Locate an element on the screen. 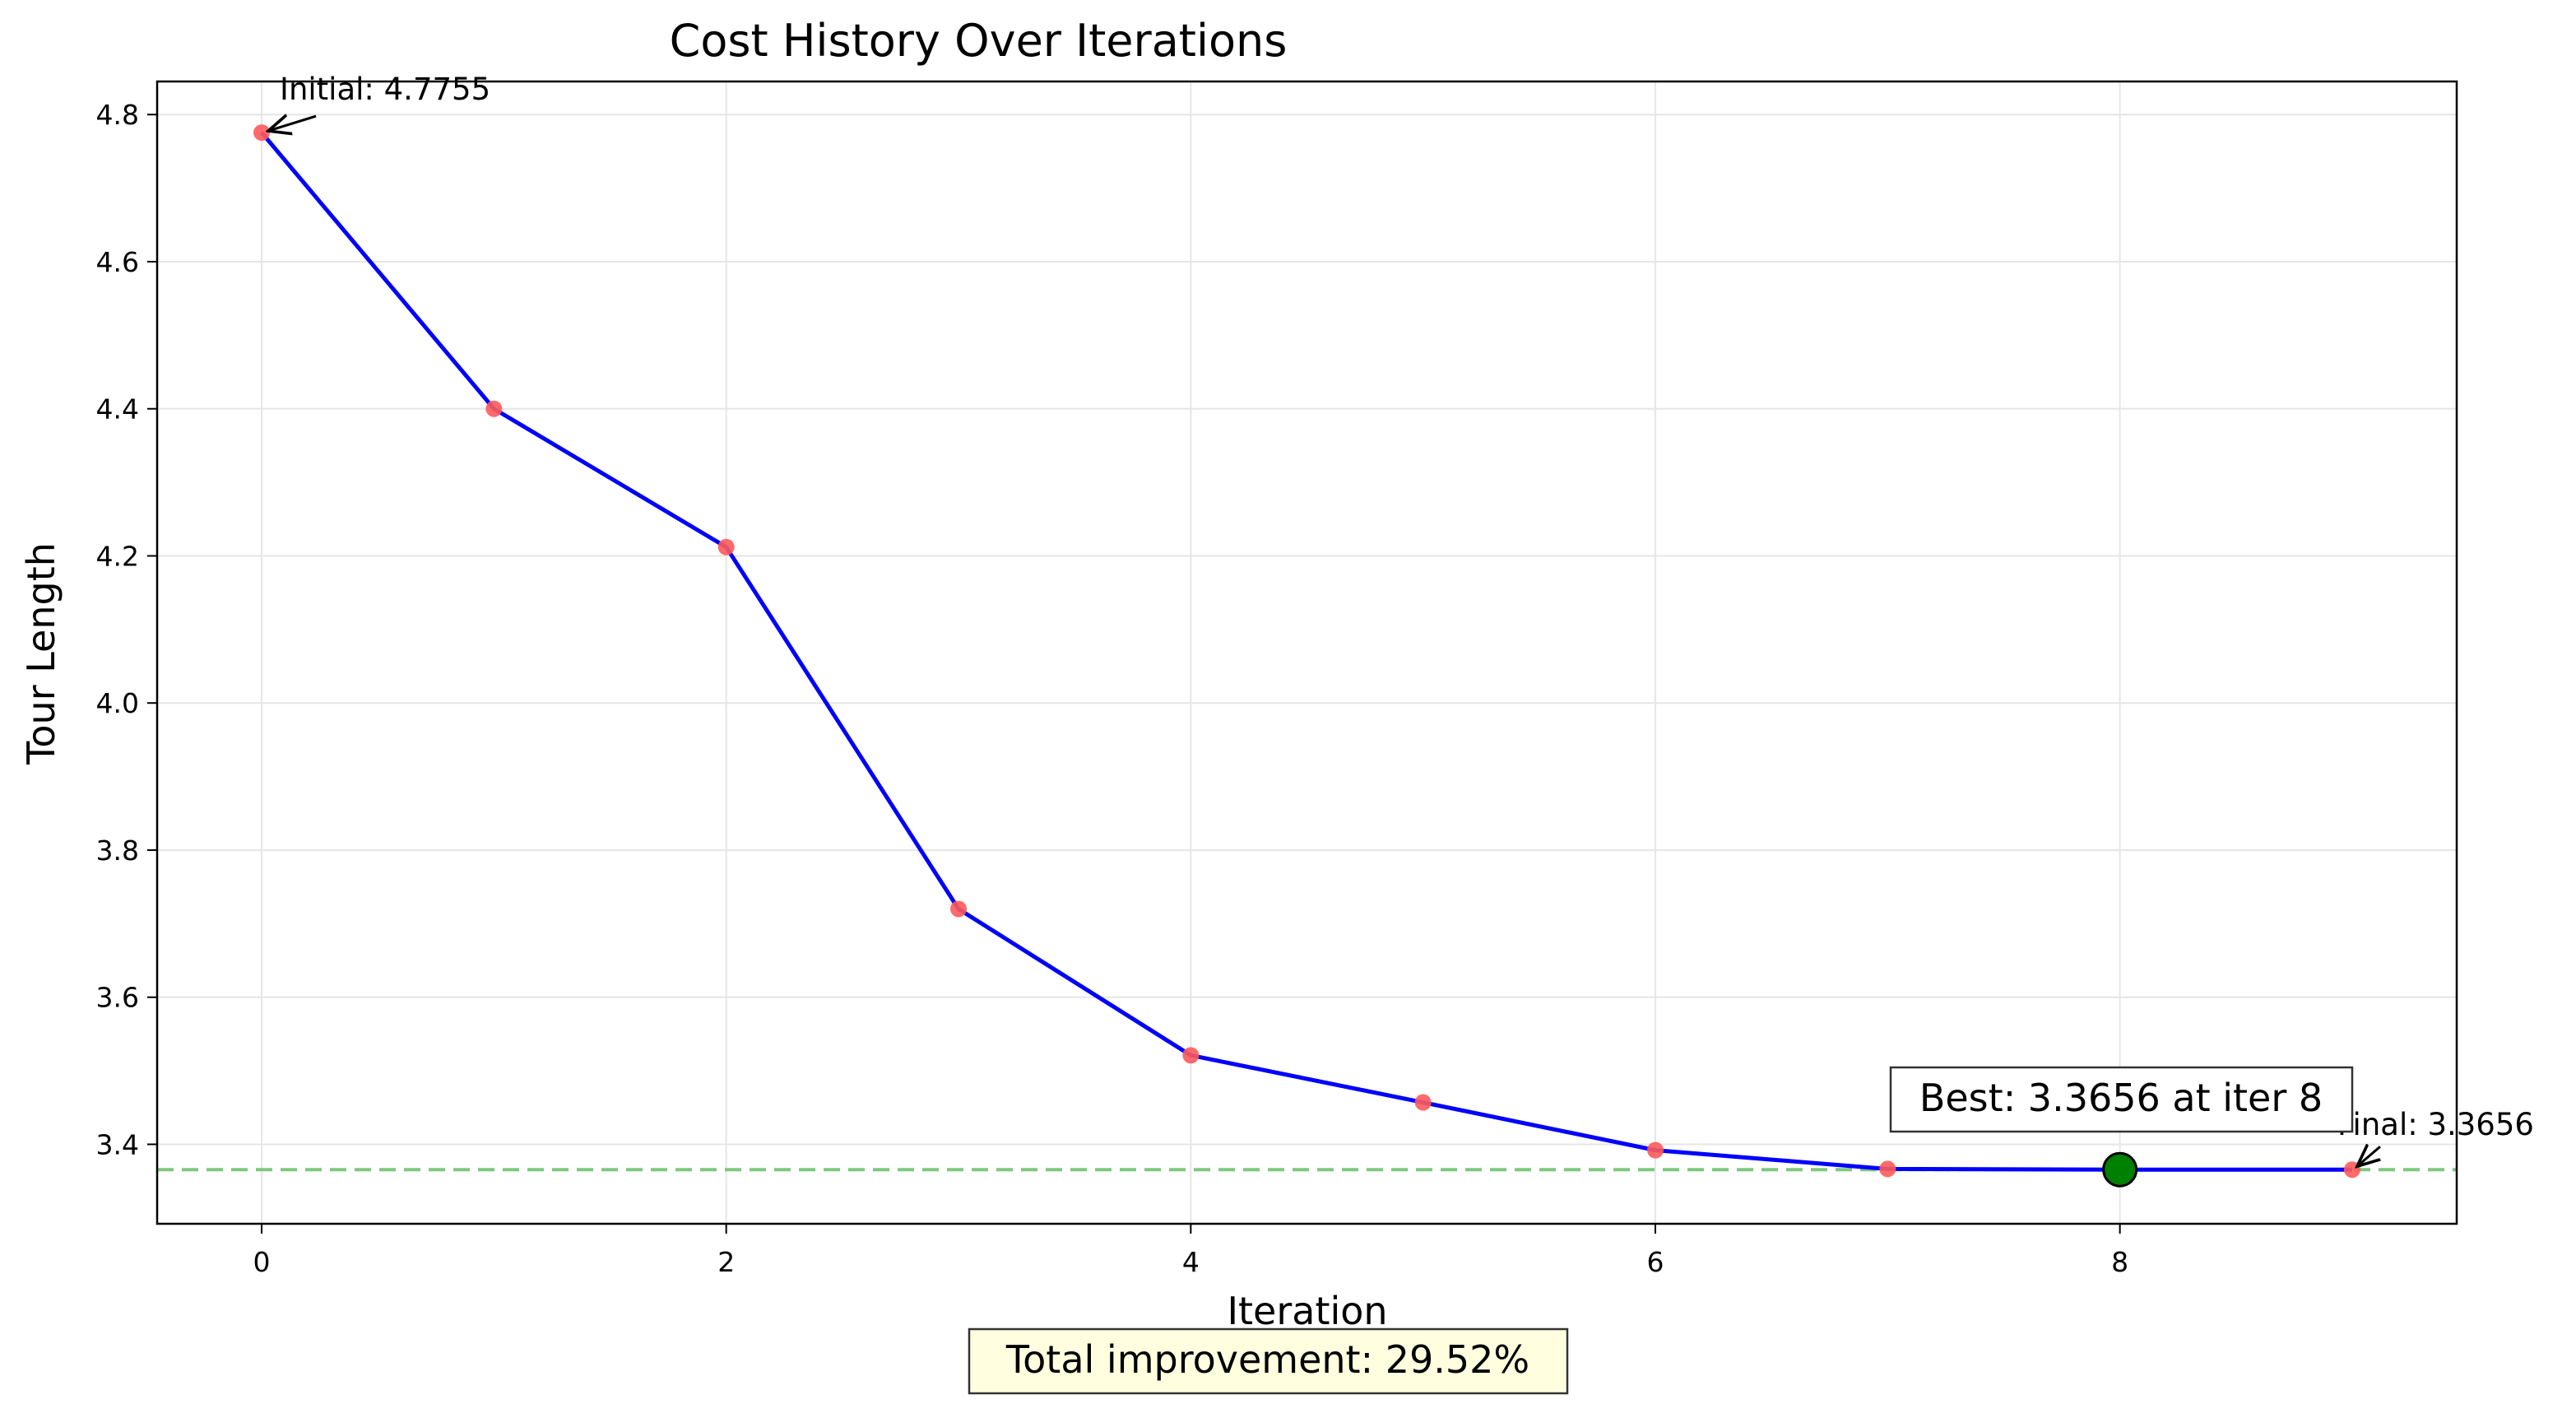  total-improvement-label: Total improvement: 29.52% is located at coordinates (1267, 1360).